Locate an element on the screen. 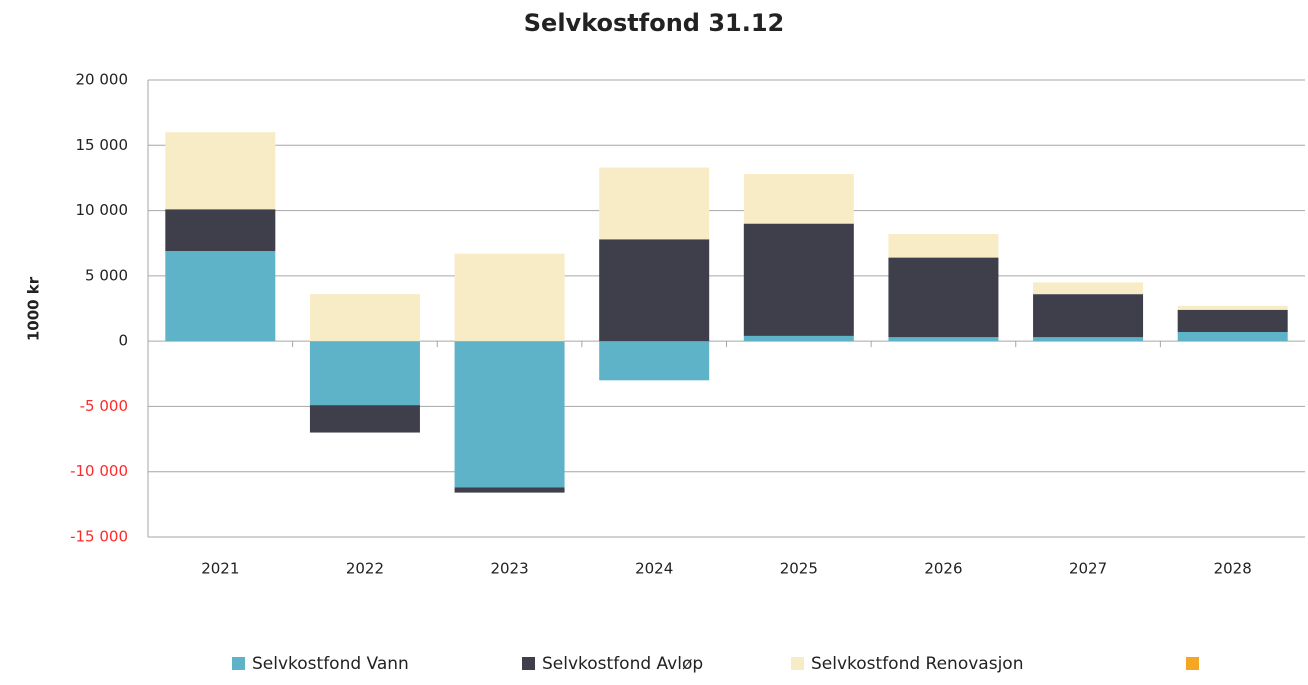 Image resolution: width=1308 pixels, height=685 pixels. x-tick-label: 2024 is located at coordinates (654, 569).